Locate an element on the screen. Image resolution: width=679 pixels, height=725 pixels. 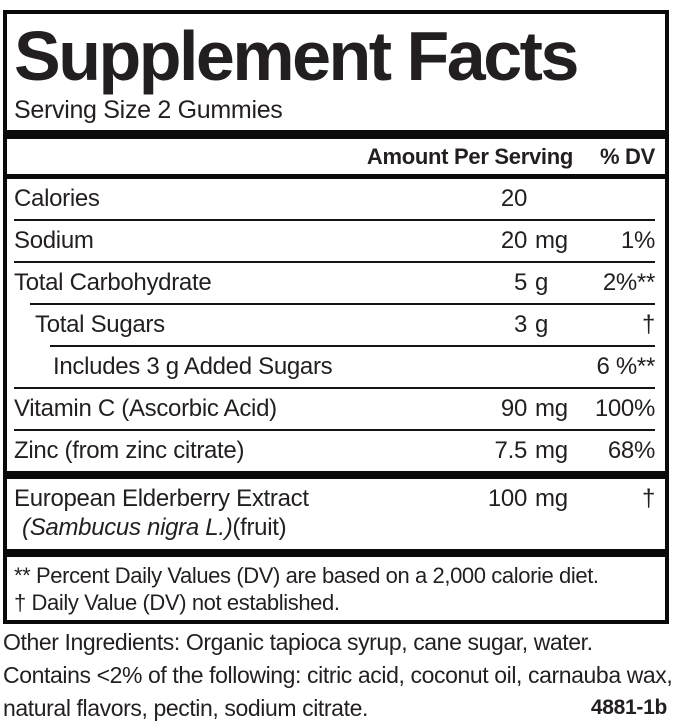
extract-name: European Elderberry Extract is located at coordinates (161, 498).